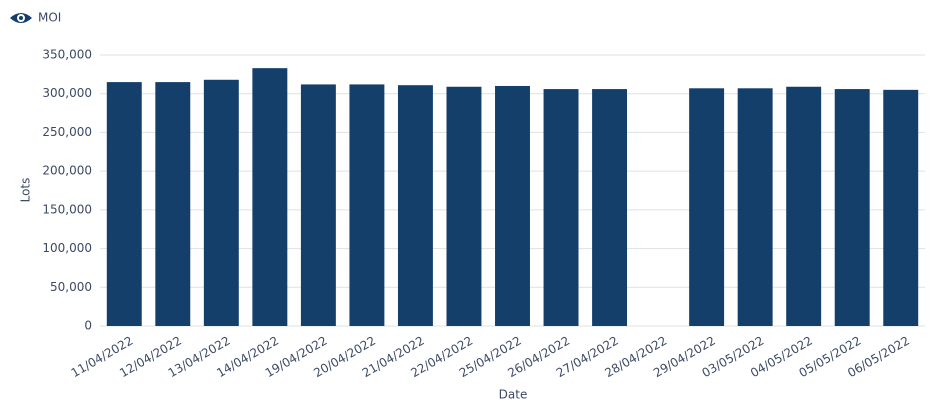 This screenshot has width=932, height=411. What do you see at coordinates (67, 93) in the screenshot?
I see `y-tick-label: 300,000` at bounding box center [67, 93].